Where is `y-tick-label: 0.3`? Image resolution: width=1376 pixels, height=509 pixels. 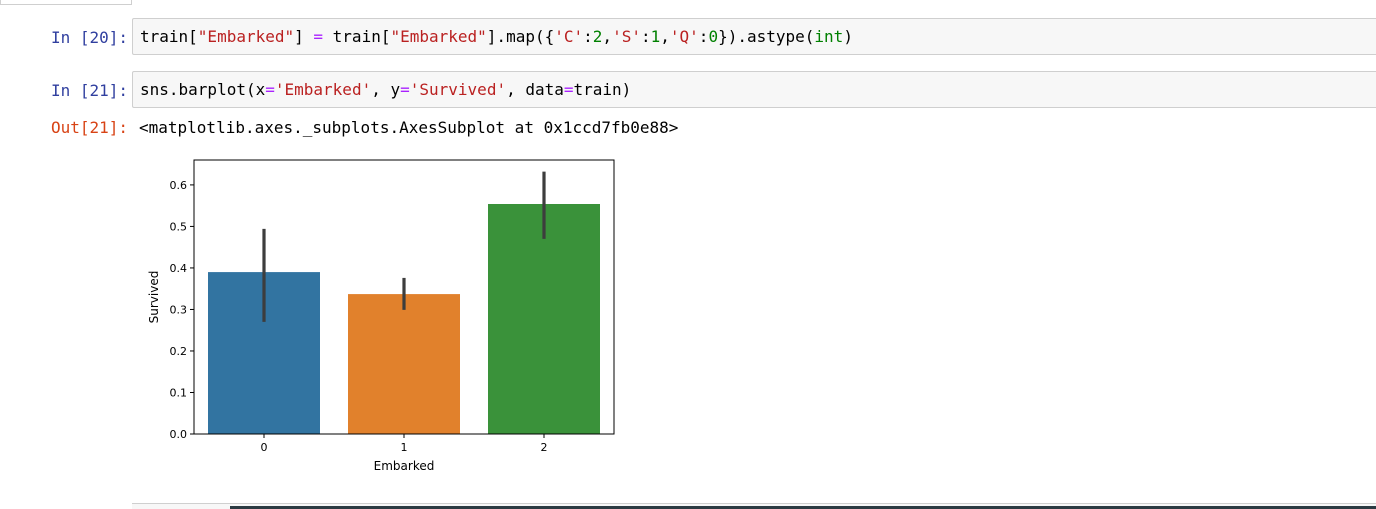
y-tick-label: 0.3 is located at coordinates (179, 309).